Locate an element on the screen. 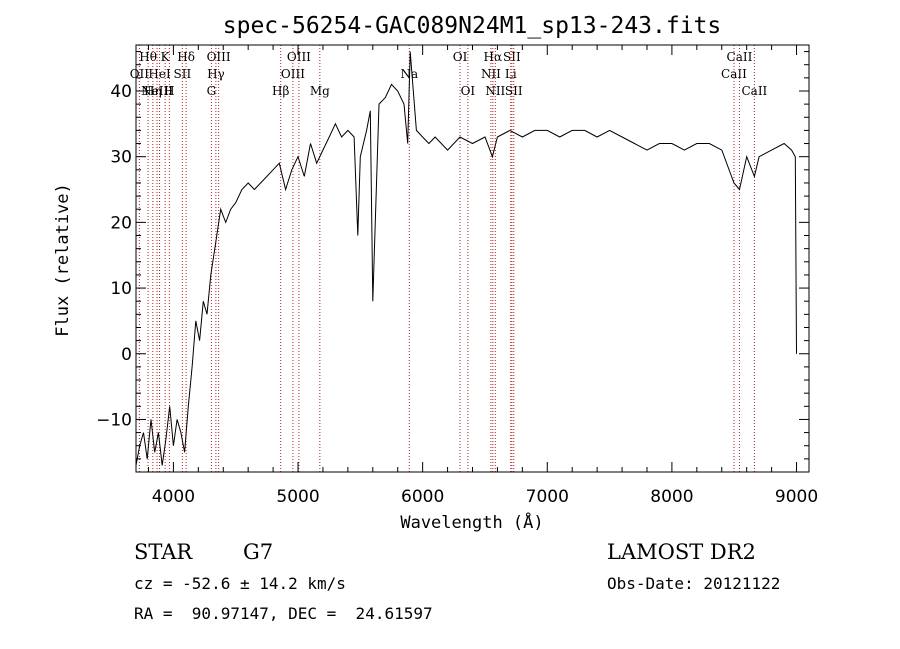 This screenshot has height=649, width=900. redshift-cz: cz = -52.6 ± 14.2 km/s is located at coordinates (240, 583).